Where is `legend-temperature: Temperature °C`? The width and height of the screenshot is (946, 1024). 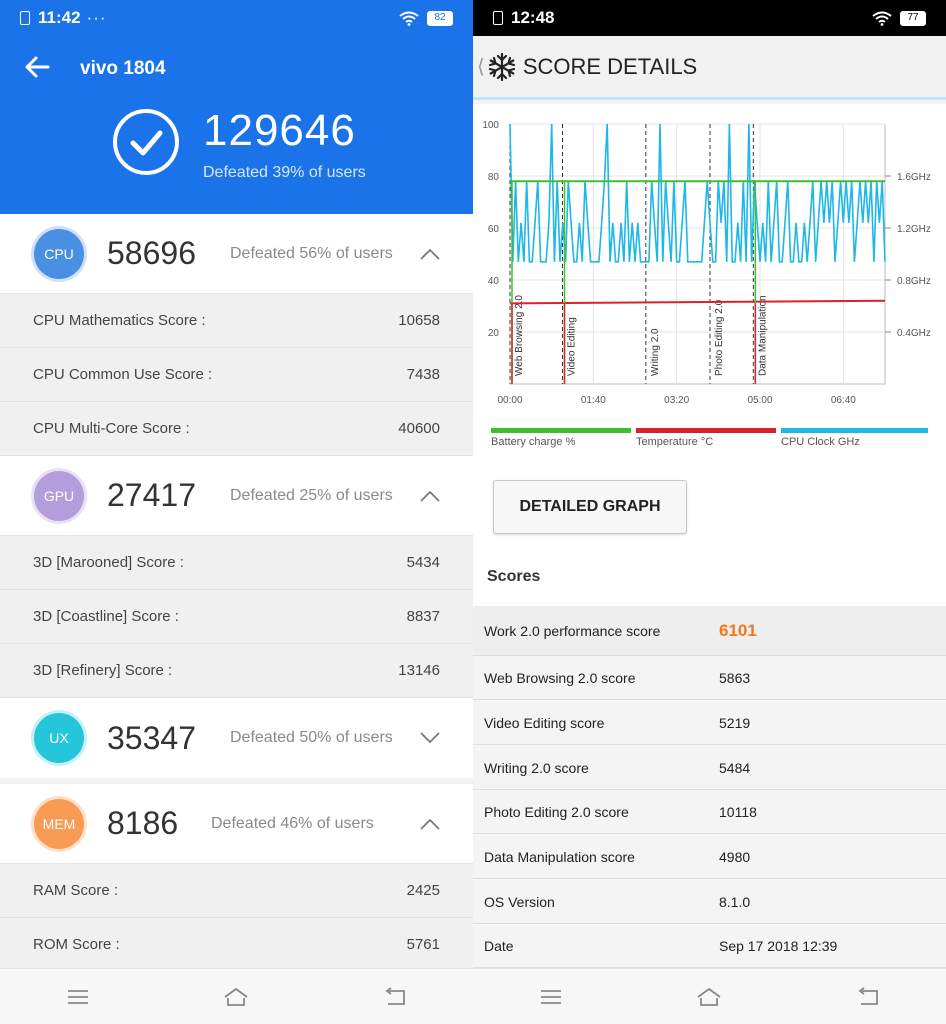
legend-temperature: Temperature °C is located at coordinates (706, 438).